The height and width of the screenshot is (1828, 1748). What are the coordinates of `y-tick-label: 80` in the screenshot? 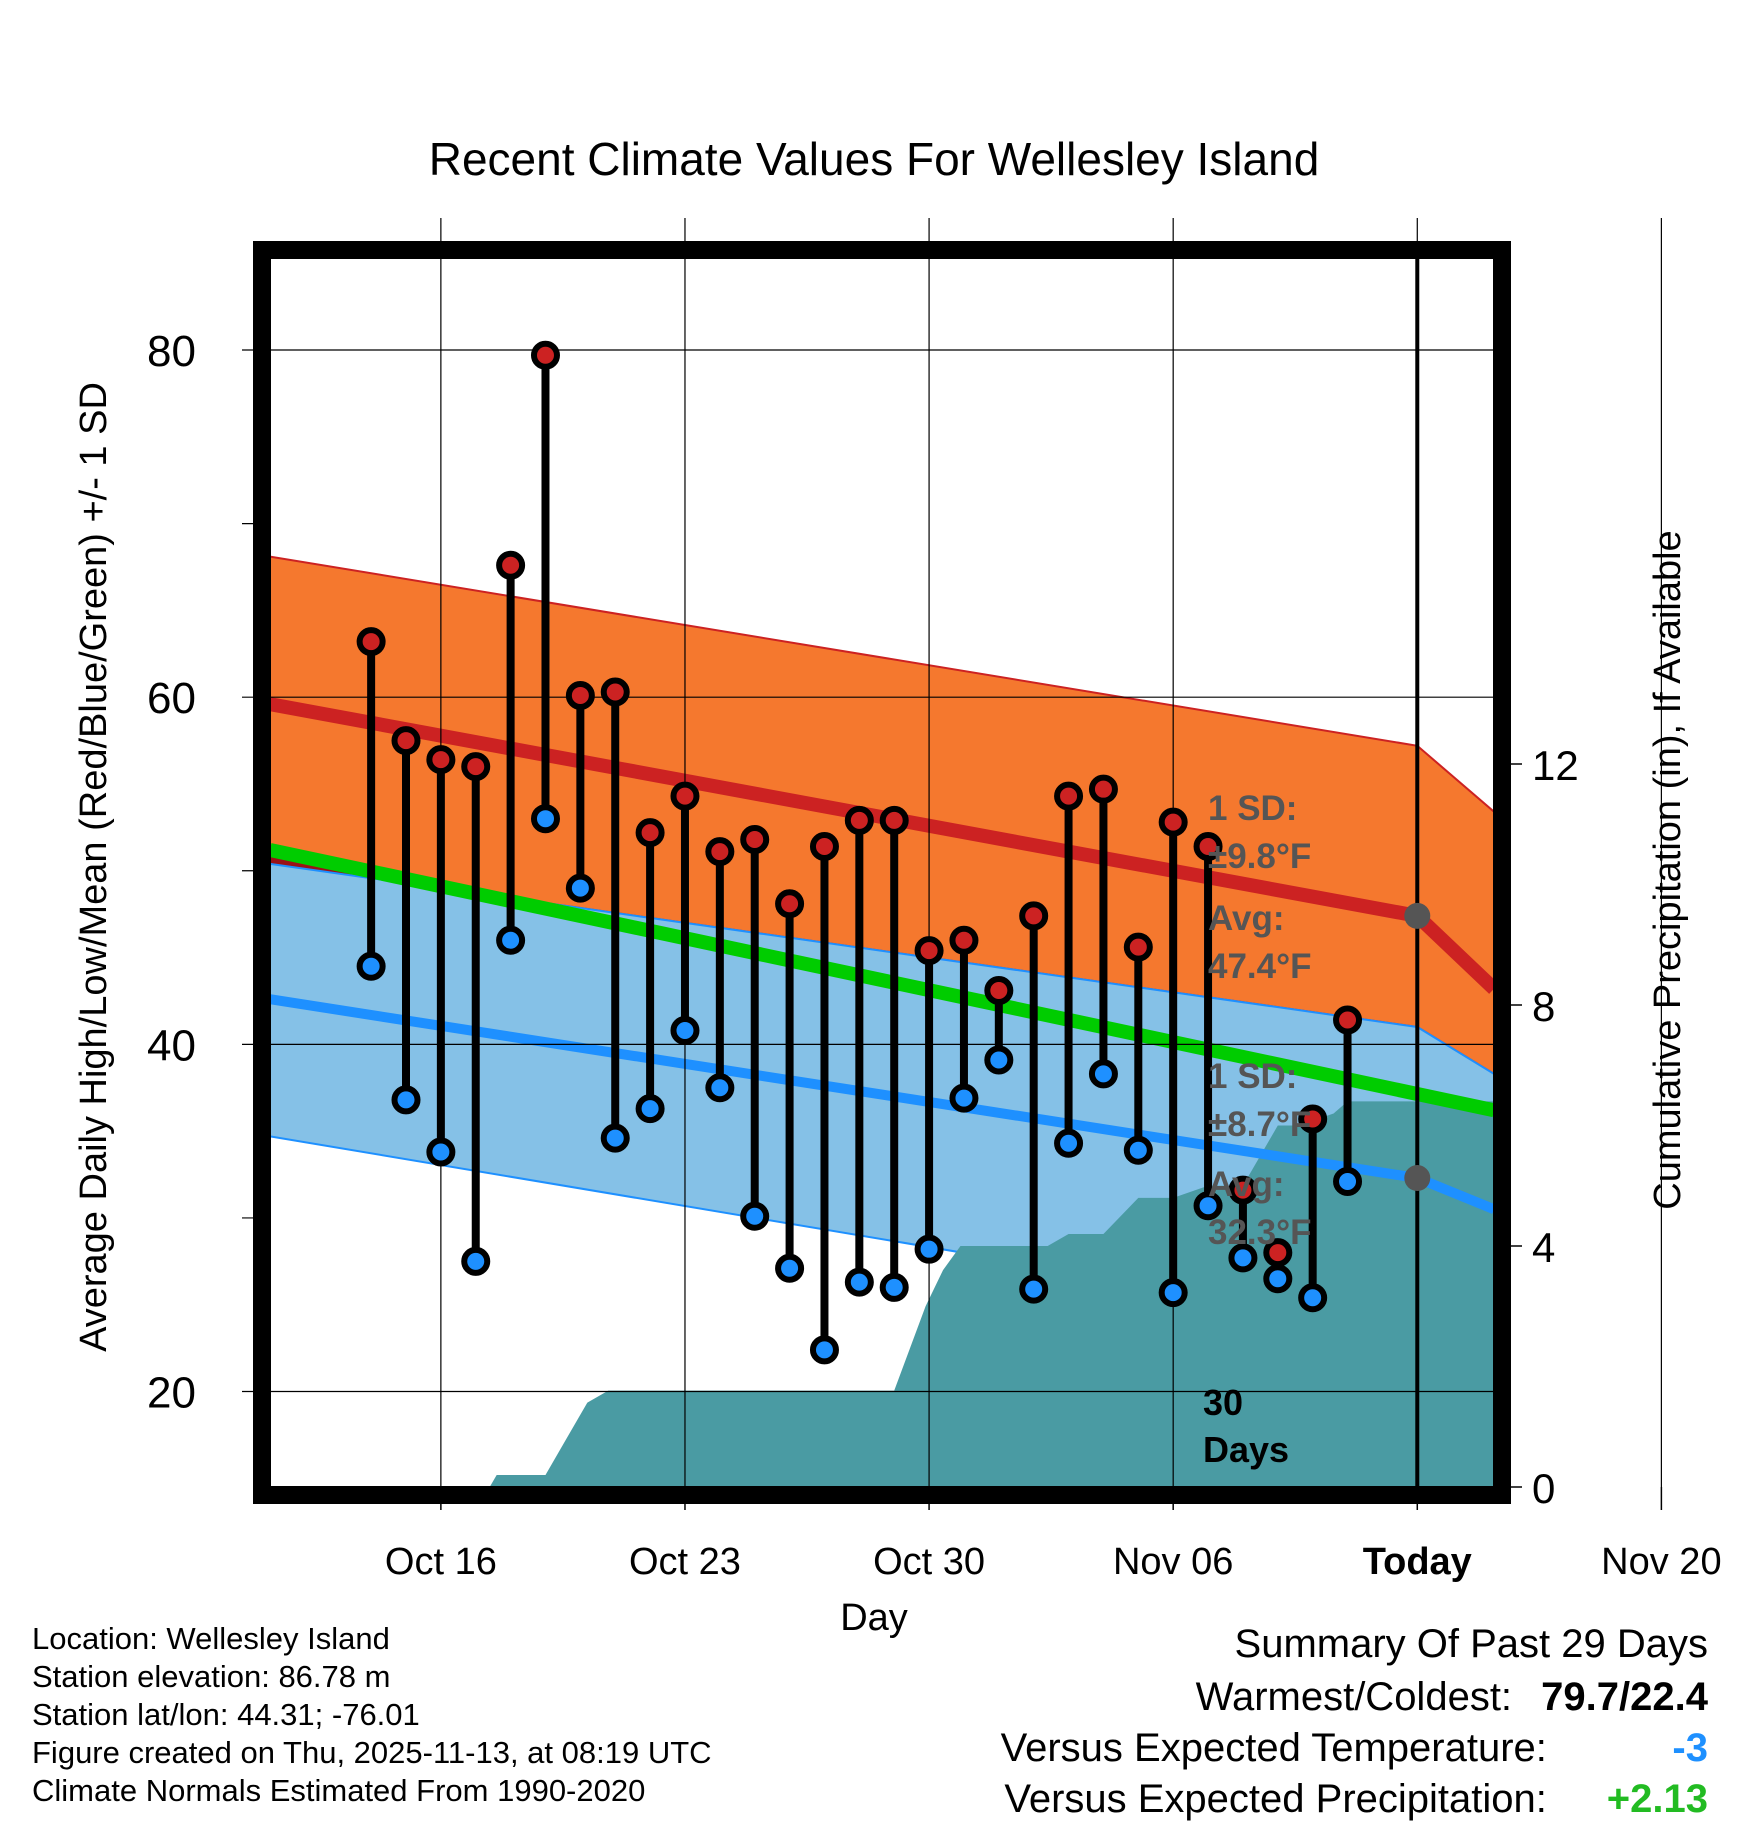 It's located at (171, 351).